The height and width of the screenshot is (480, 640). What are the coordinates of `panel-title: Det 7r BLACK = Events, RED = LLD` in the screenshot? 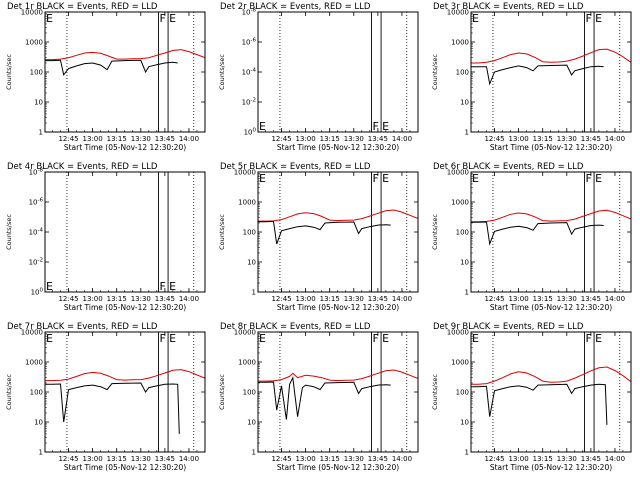 It's located at (82, 327).